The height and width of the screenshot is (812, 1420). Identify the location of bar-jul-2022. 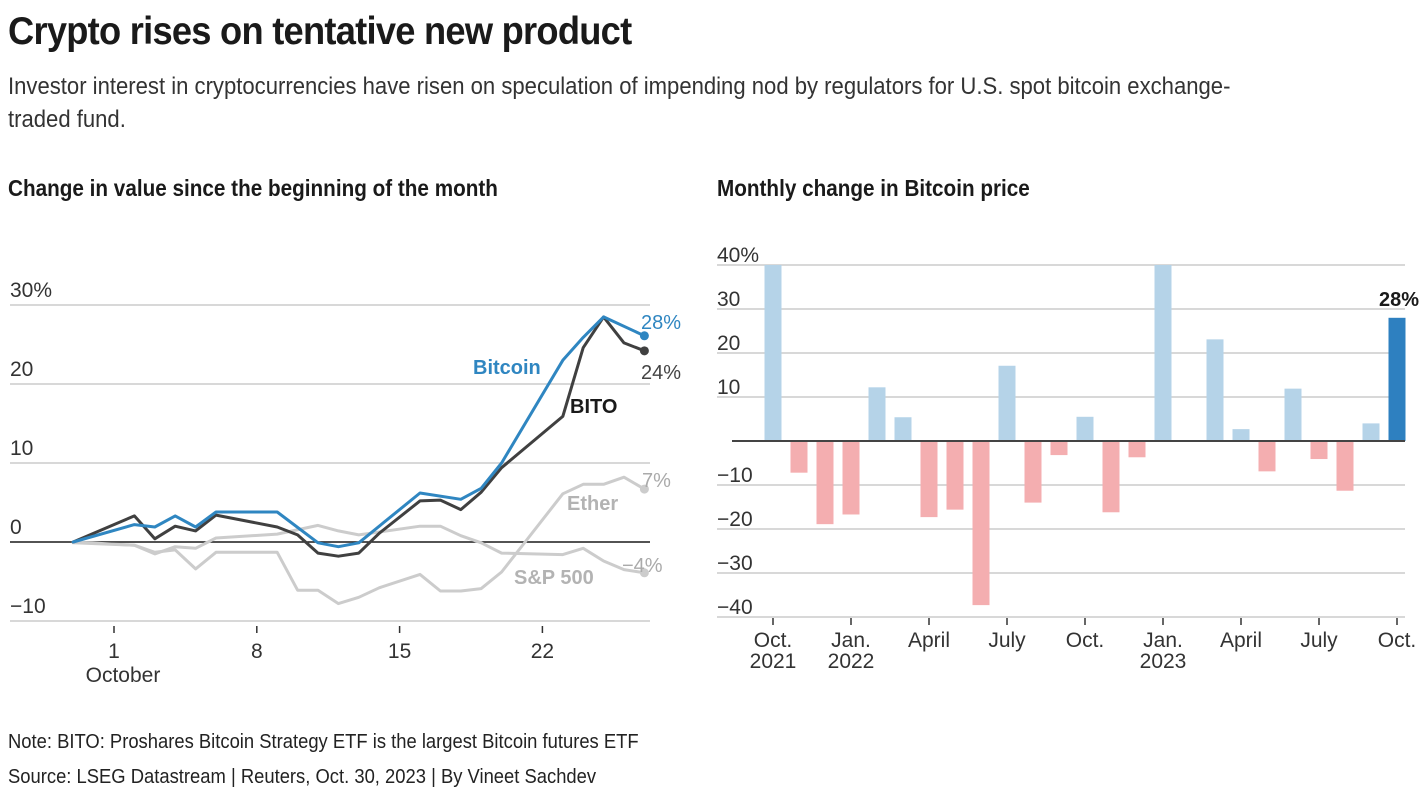
(1007, 403).